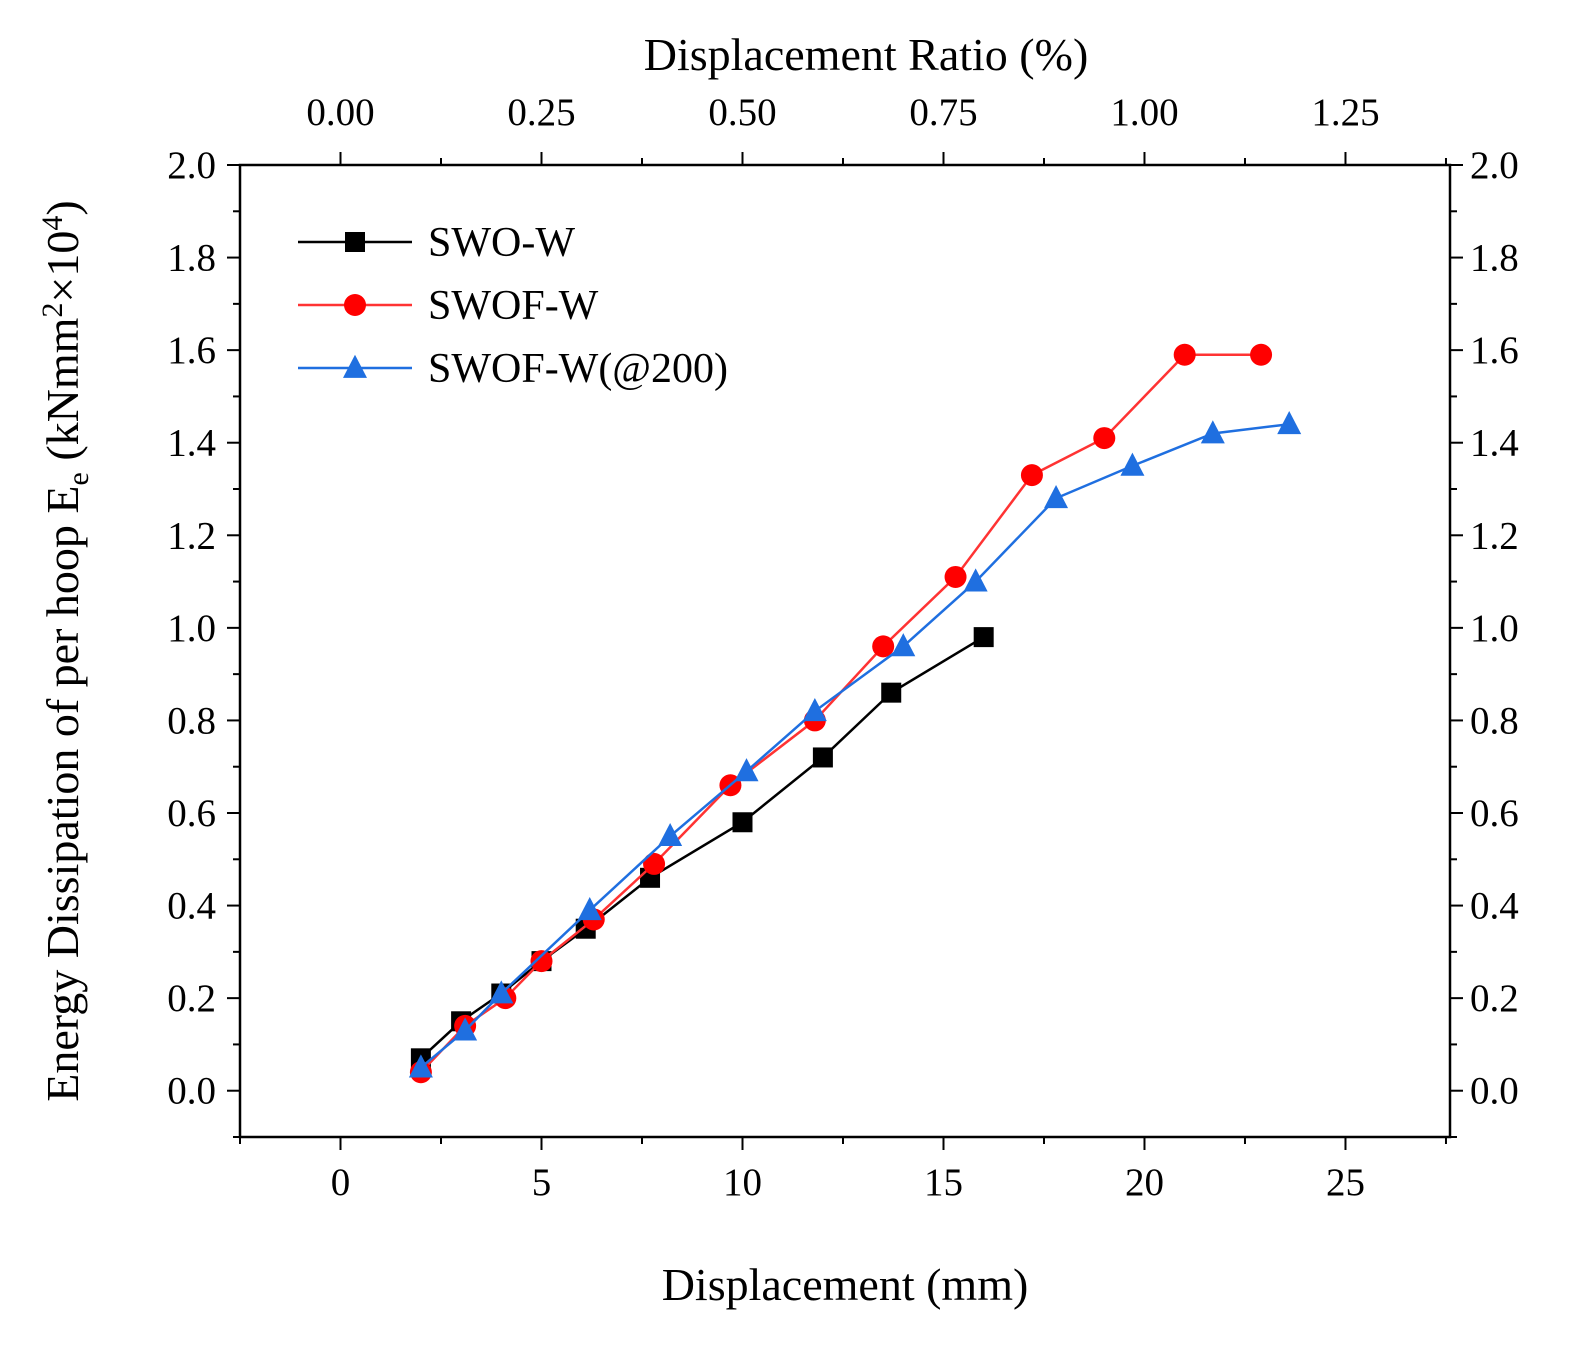 This screenshot has width=1570, height=1345. Describe the element at coordinates (52, 310) in the screenshot. I see `y-axis-title-sup: 2` at that location.